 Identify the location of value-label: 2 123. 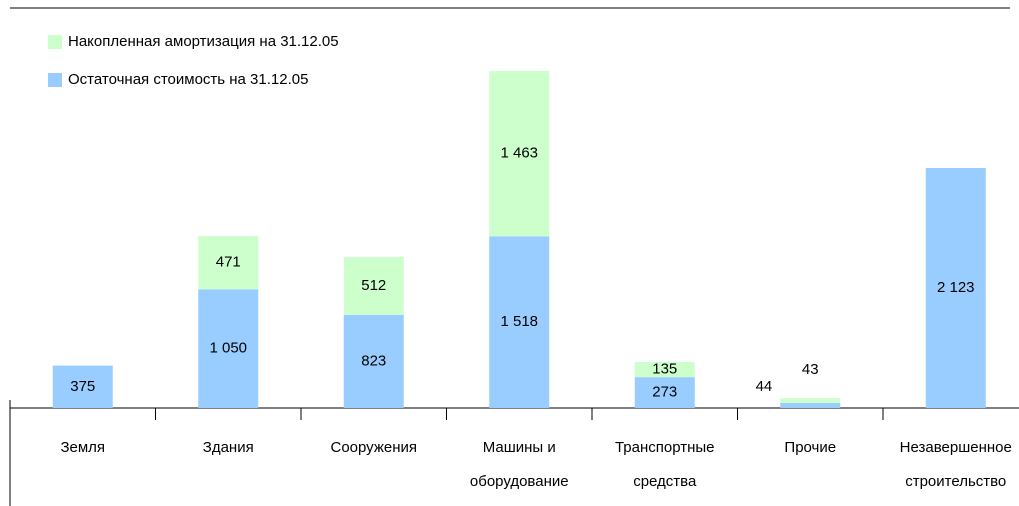
(956, 287).